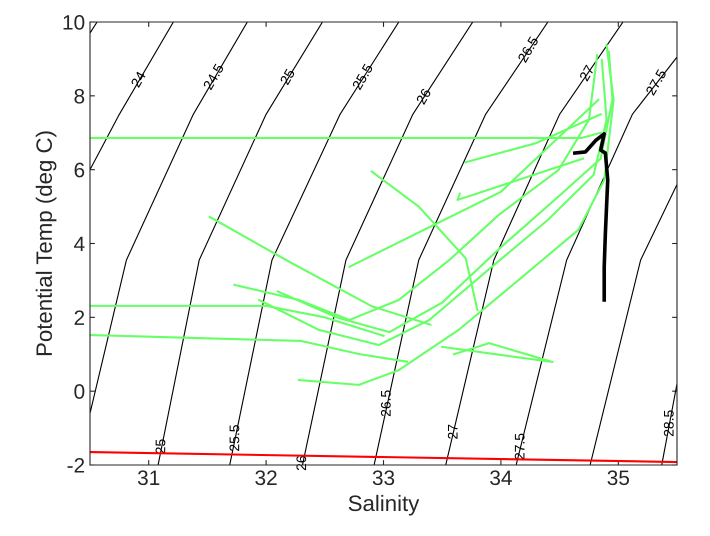  What do you see at coordinates (383, 478) in the screenshot?
I see `x-tick-label: 33` at bounding box center [383, 478].